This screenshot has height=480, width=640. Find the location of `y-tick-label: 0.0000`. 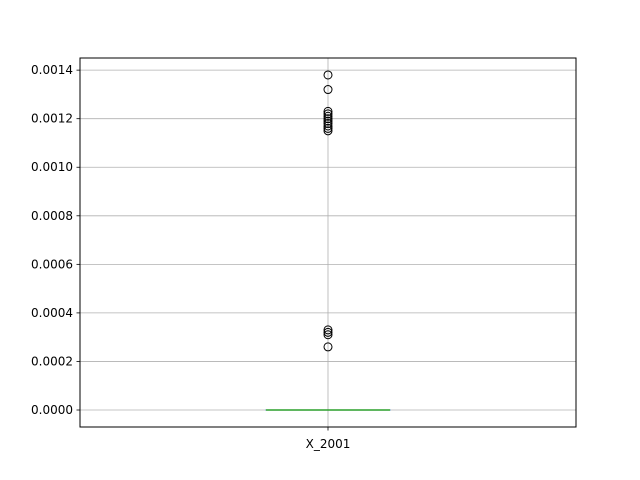

y-tick-label: 0.0000 is located at coordinates (52, 410).